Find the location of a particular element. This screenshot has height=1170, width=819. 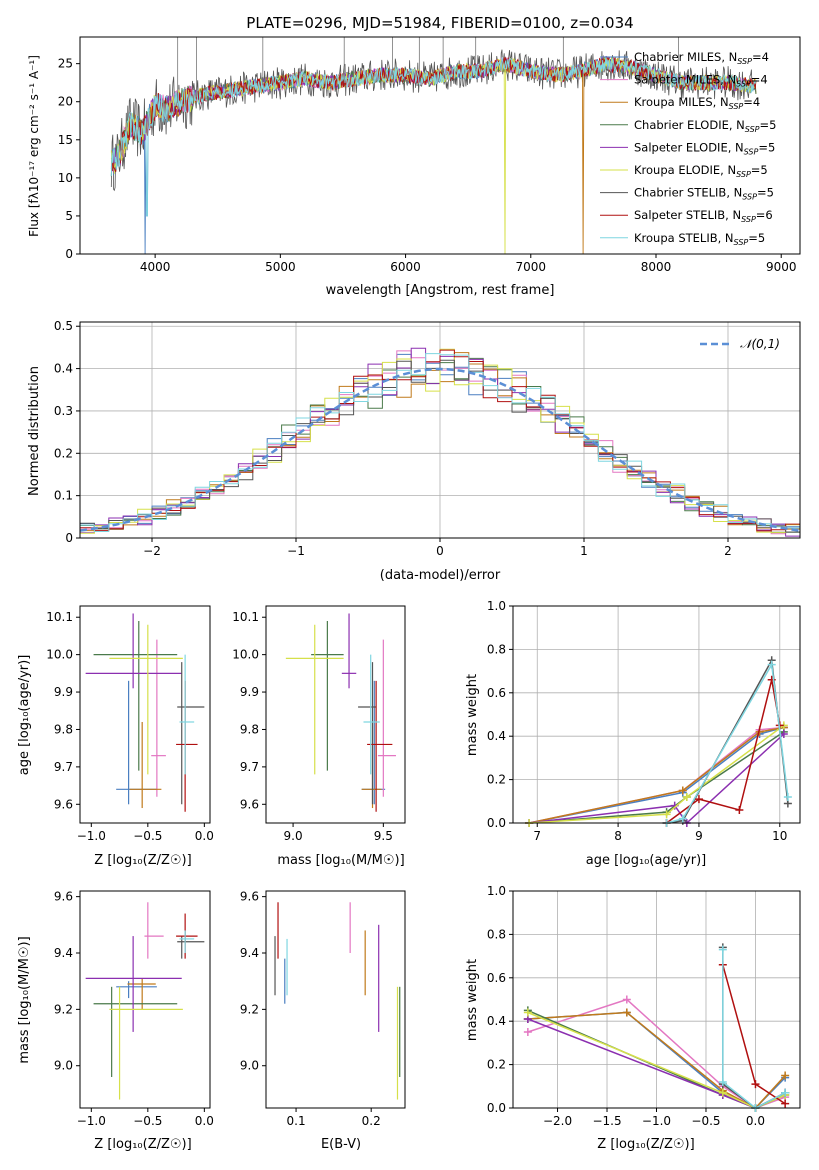

legend-label: Chabrier MILES, NSSP=4 is located at coordinates (701, 58).